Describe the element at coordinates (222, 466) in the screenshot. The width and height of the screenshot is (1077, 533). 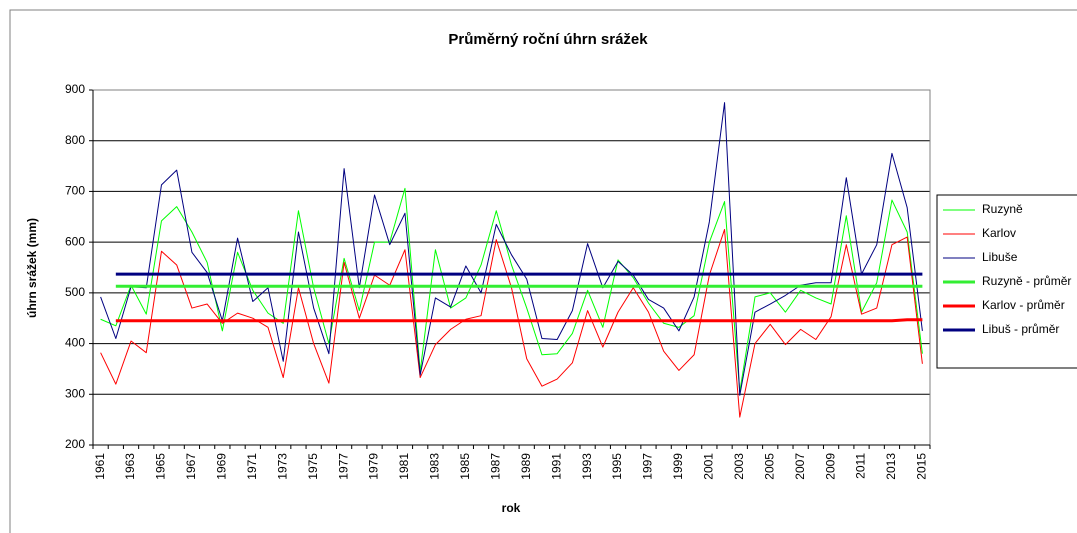
I see `x-tick-label: 1969` at that location.